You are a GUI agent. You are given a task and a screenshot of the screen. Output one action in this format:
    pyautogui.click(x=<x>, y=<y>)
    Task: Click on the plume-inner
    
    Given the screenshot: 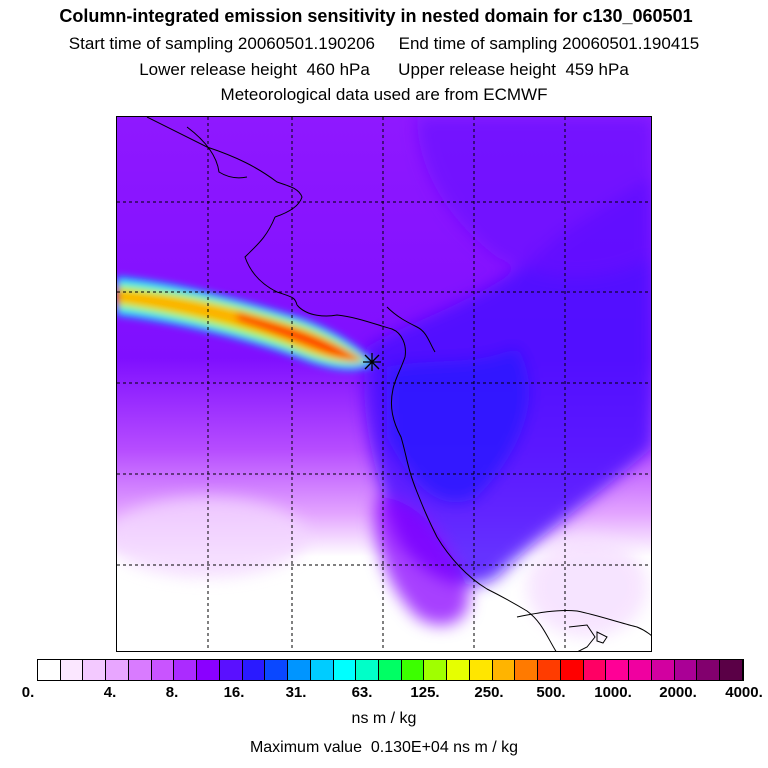 What is the action you would take?
    pyautogui.click(x=240, y=326)
    